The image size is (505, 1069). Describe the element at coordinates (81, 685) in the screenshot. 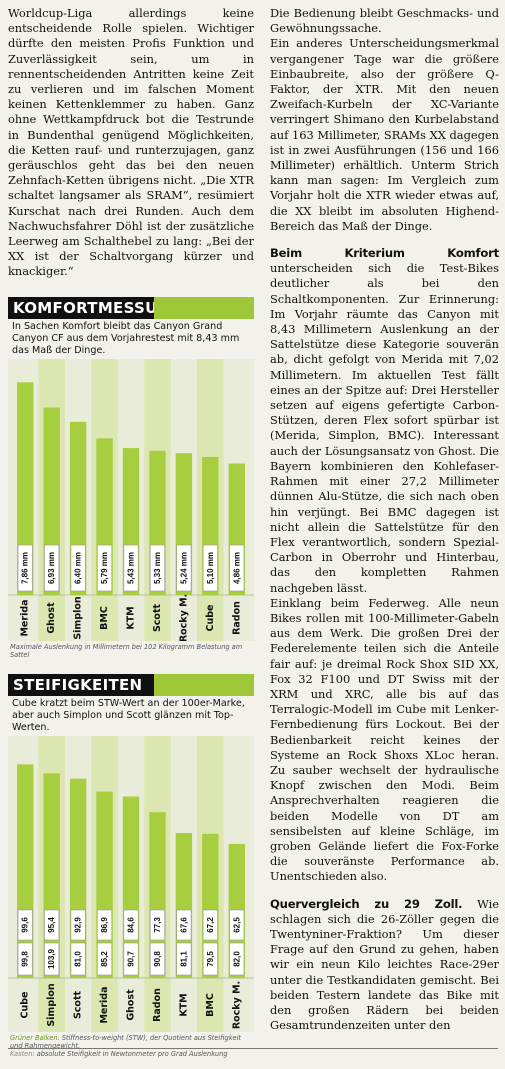

I see `steif-title: STEIFIGKEITEN` at that location.